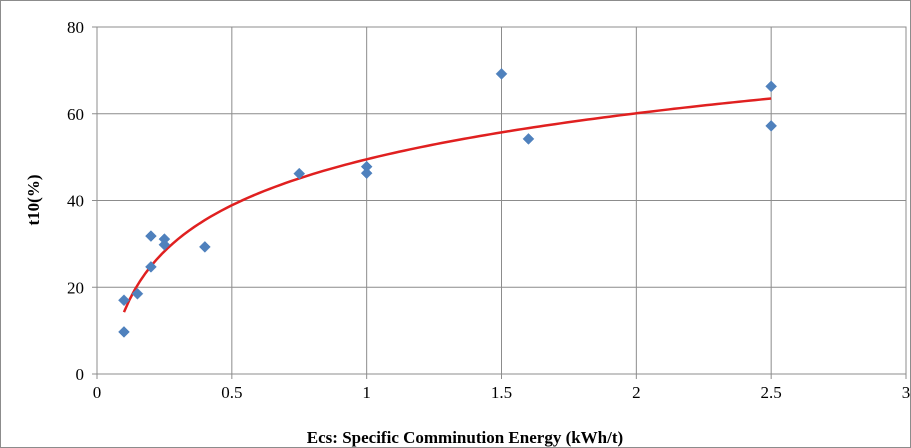 The image size is (911, 448). Describe the element at coordinates (906, 392) in the screenshot. I see `x-tick-label: 3` at that location.